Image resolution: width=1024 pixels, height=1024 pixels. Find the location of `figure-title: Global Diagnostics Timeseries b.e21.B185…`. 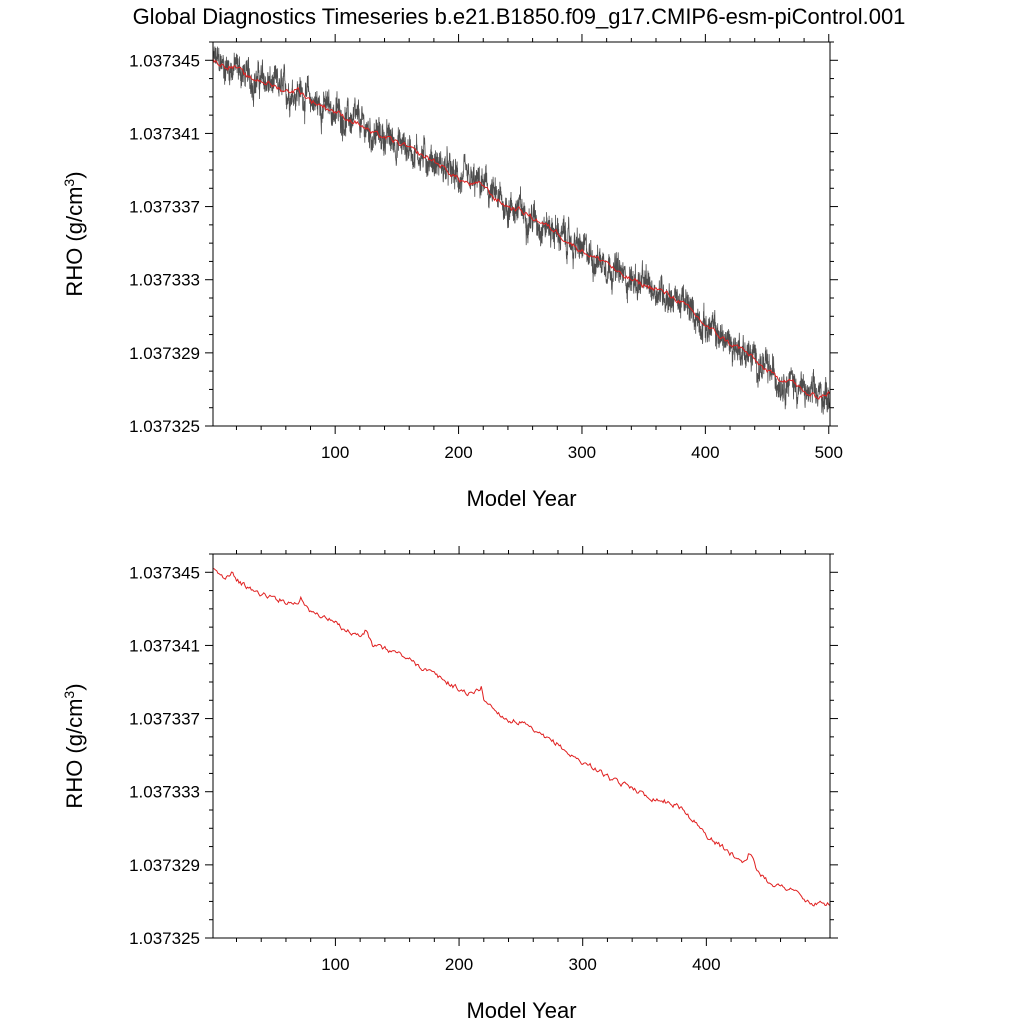

figure-title: Global Diagnostics Timeseries b.e21.B185… is located at coordinates (519, 16).